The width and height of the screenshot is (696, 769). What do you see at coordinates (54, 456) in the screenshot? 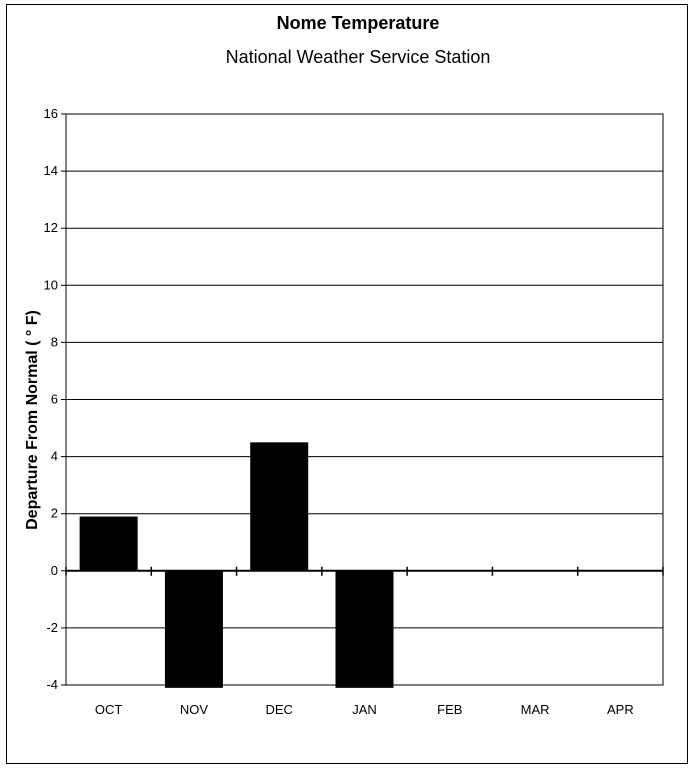
I see `y-tick-label: 4` at bounding box center [54, 456].